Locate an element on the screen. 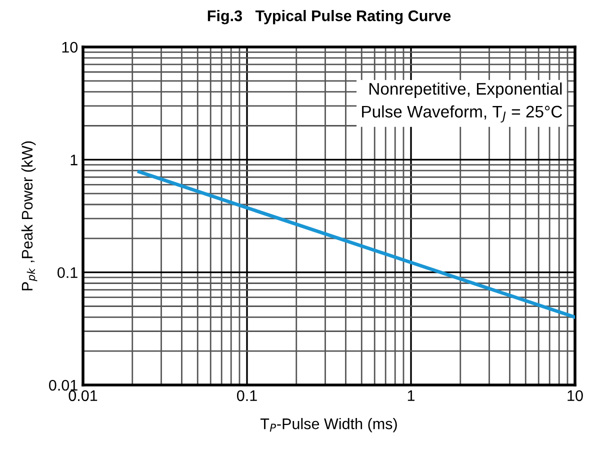  x-tick-label: 1 is located at coordinates (411, 395).